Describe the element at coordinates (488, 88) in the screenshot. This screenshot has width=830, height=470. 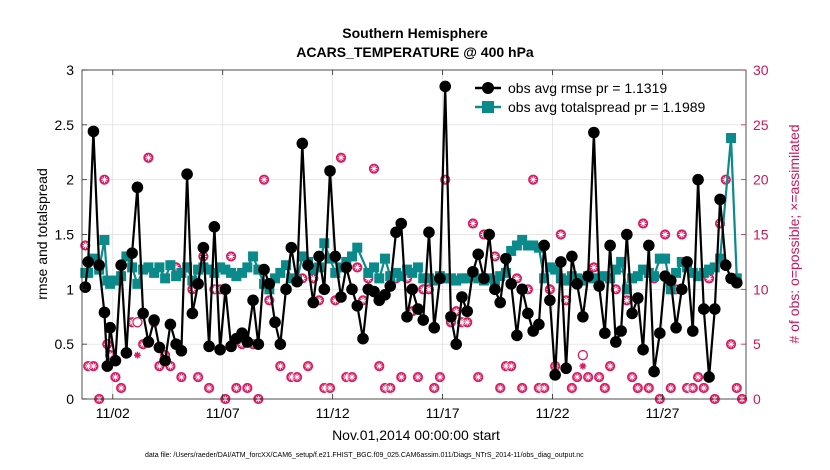
I see `legend-rmse-marker` at that location.